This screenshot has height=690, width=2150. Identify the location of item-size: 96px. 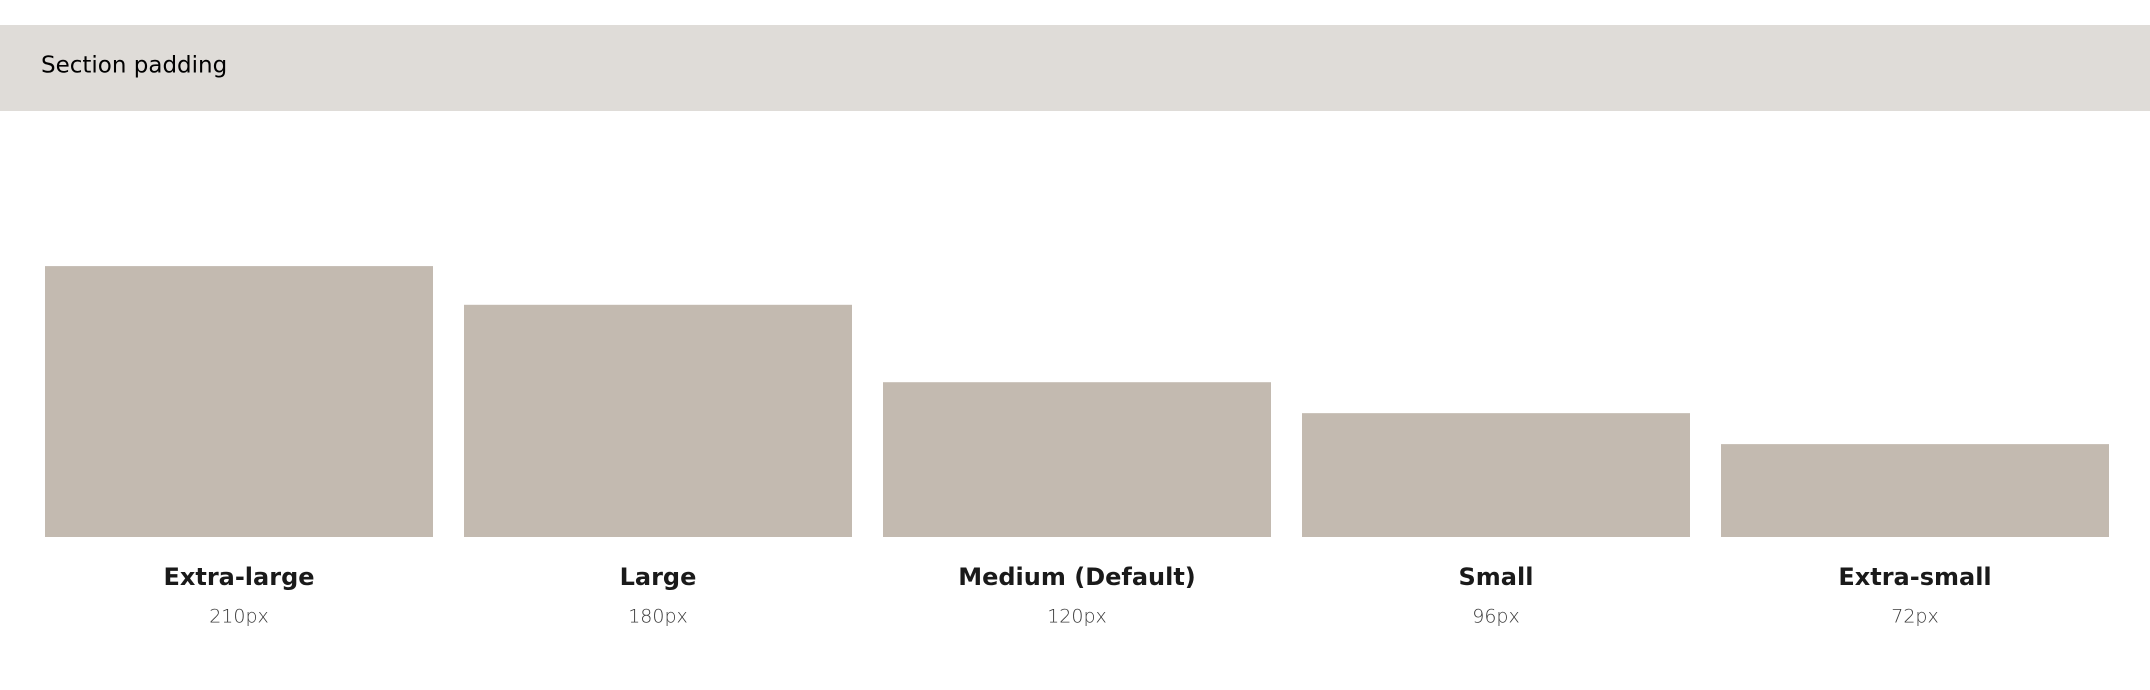
(1495, 617).